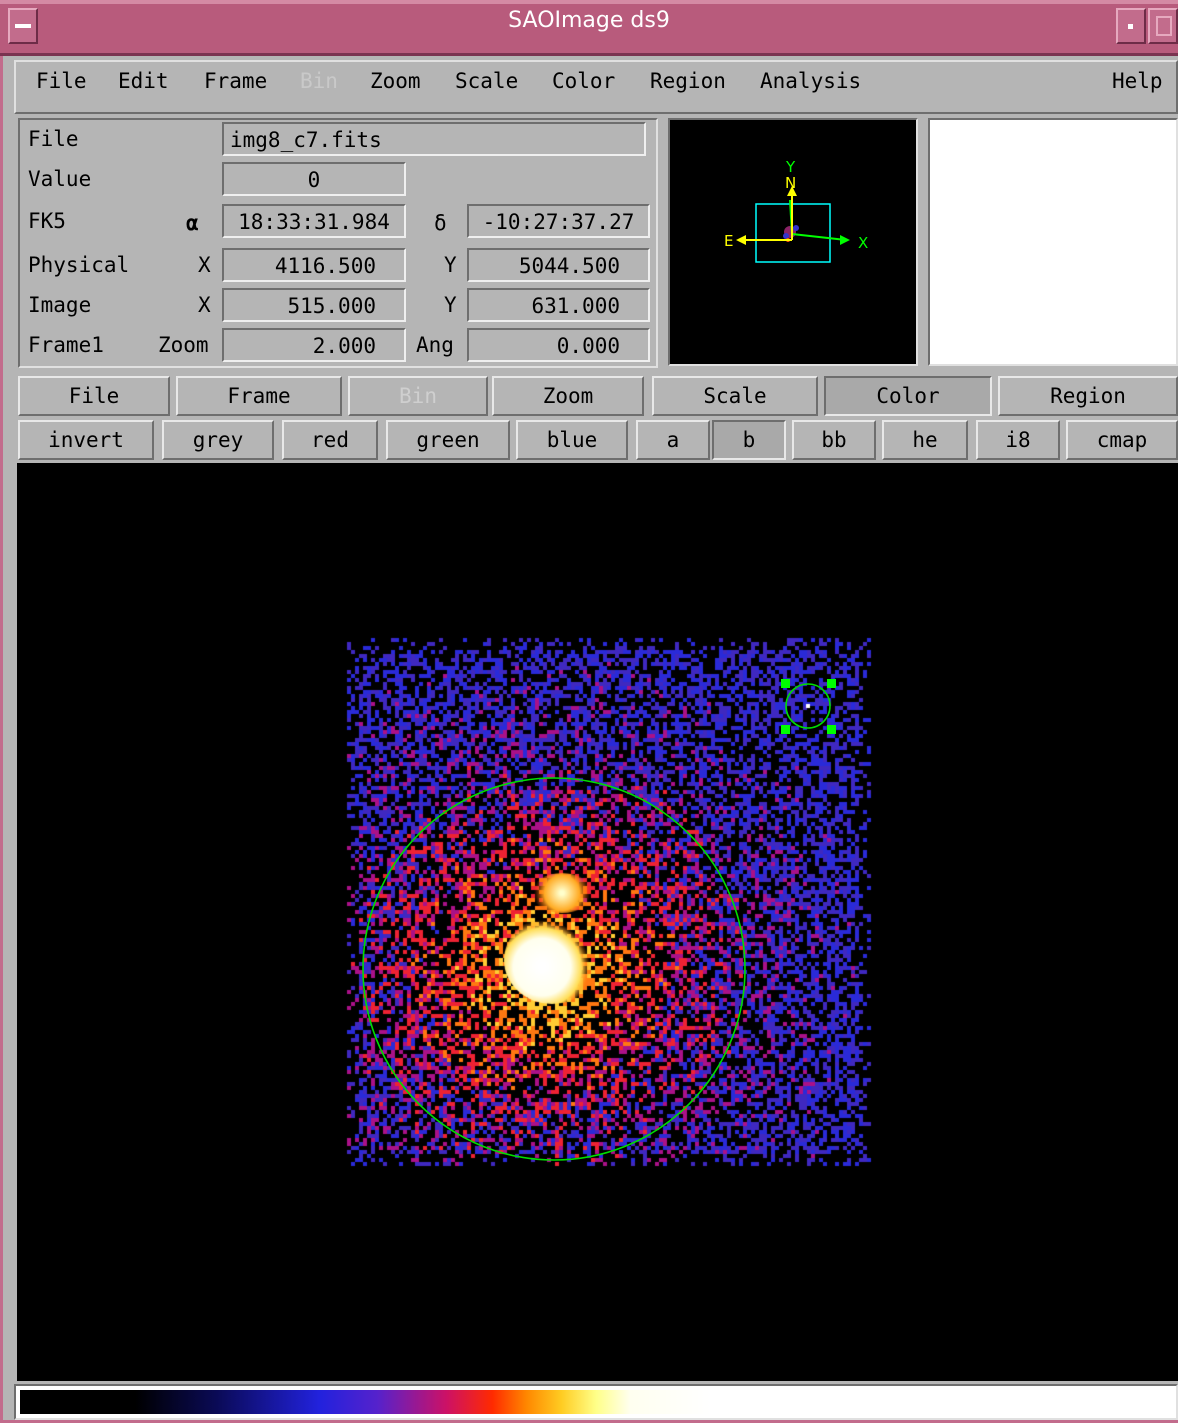 The height and width of the screenshot is (1423, 1178). I want to click on panner-east-arrowhead, so click(741, 240).